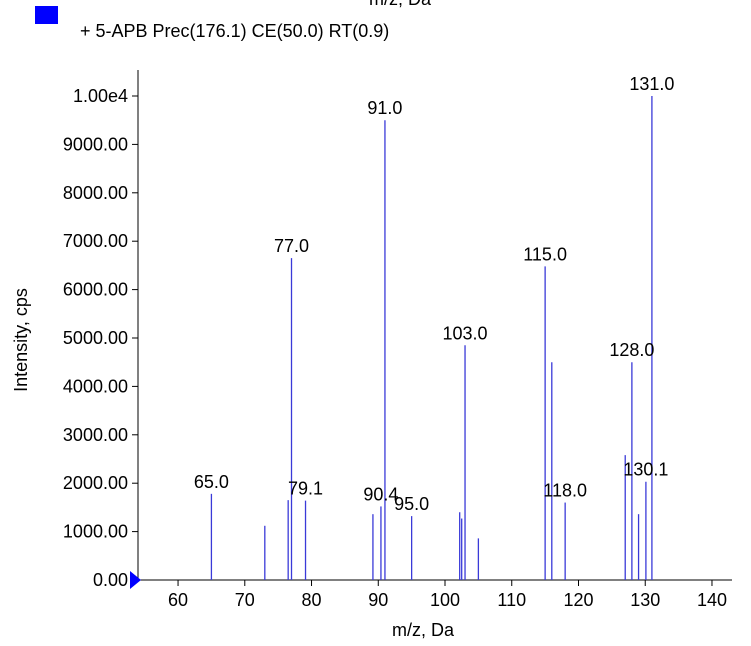  What do you see at coordinates (211, 482) in the screenshot?
I see `peak-label: 65.0` at bounding box center [211, 482].